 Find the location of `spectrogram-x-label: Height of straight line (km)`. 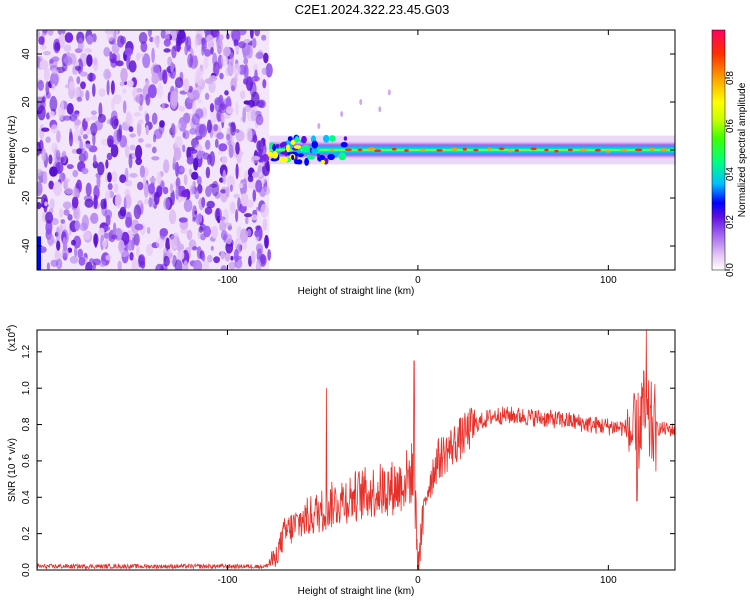

spectrogram-x-label: Height of straight line (km) is located at coordinates (356, 291).